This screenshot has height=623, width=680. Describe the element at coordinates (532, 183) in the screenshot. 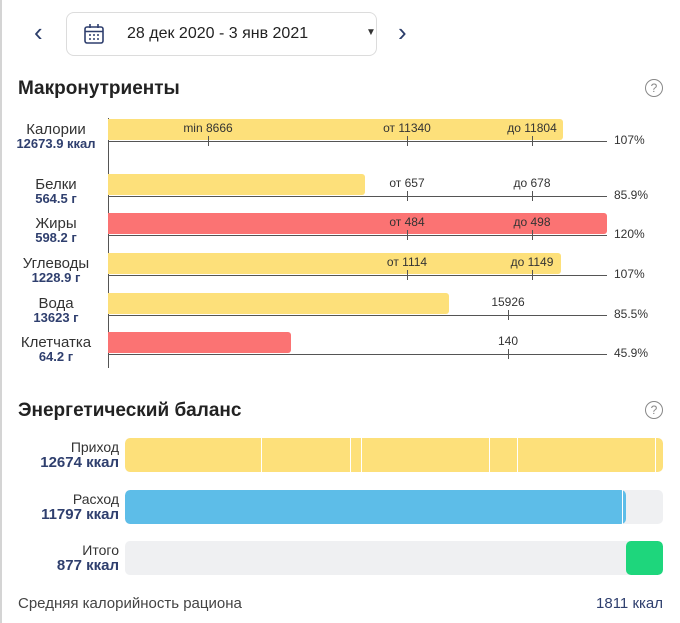

I see `macro-tick-label: до 678` at that location.